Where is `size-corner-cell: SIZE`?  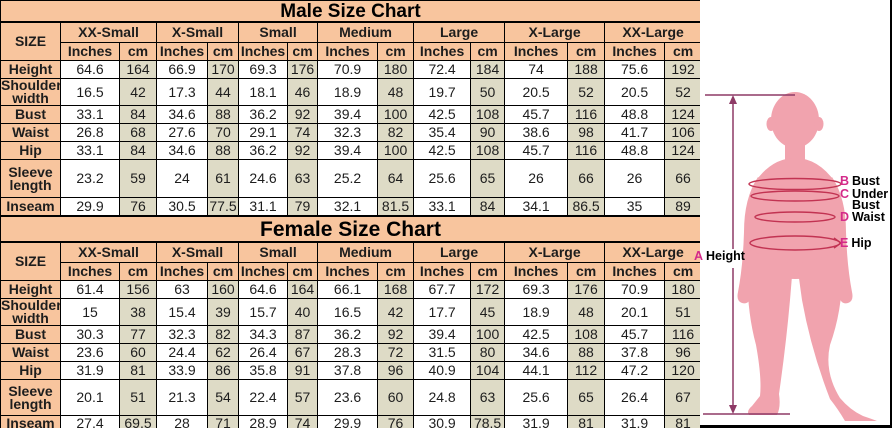
size-corner-cell: SIZE is located at coordinates (30, 41).